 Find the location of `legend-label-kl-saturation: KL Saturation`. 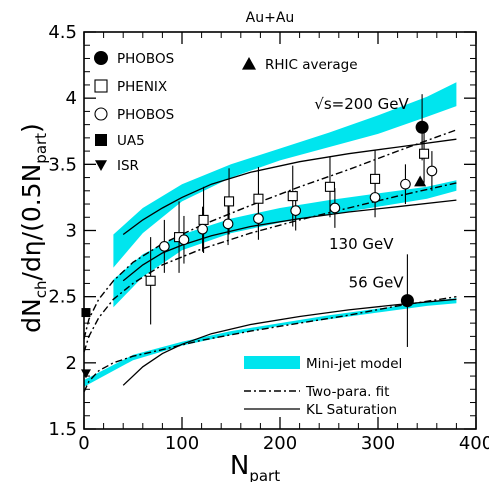

legend-label-kl-saturation: KL Saturation is located at coordinates (351, 410).